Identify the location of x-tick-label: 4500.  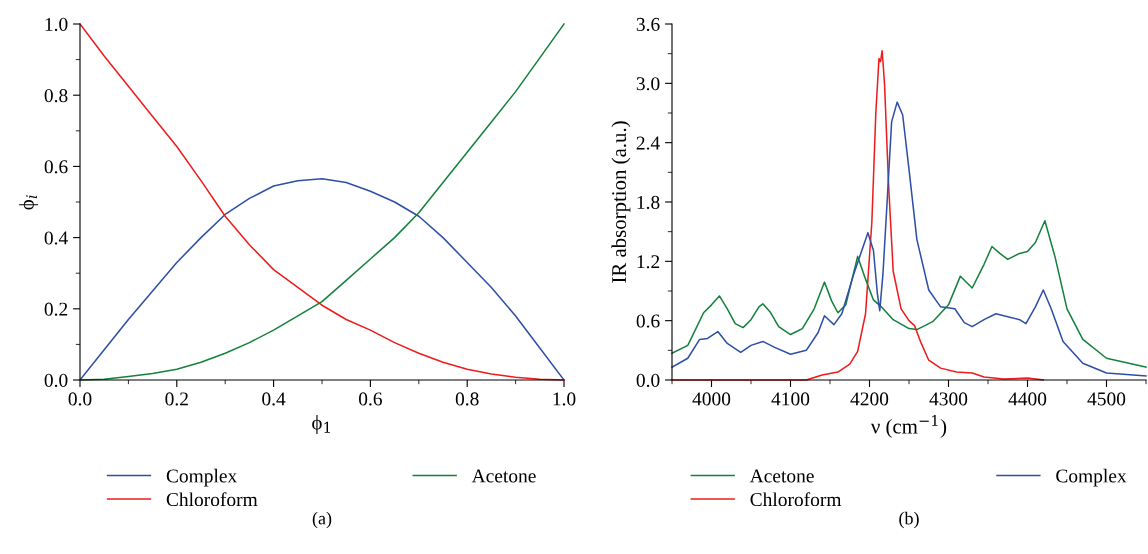
(1106, 399).